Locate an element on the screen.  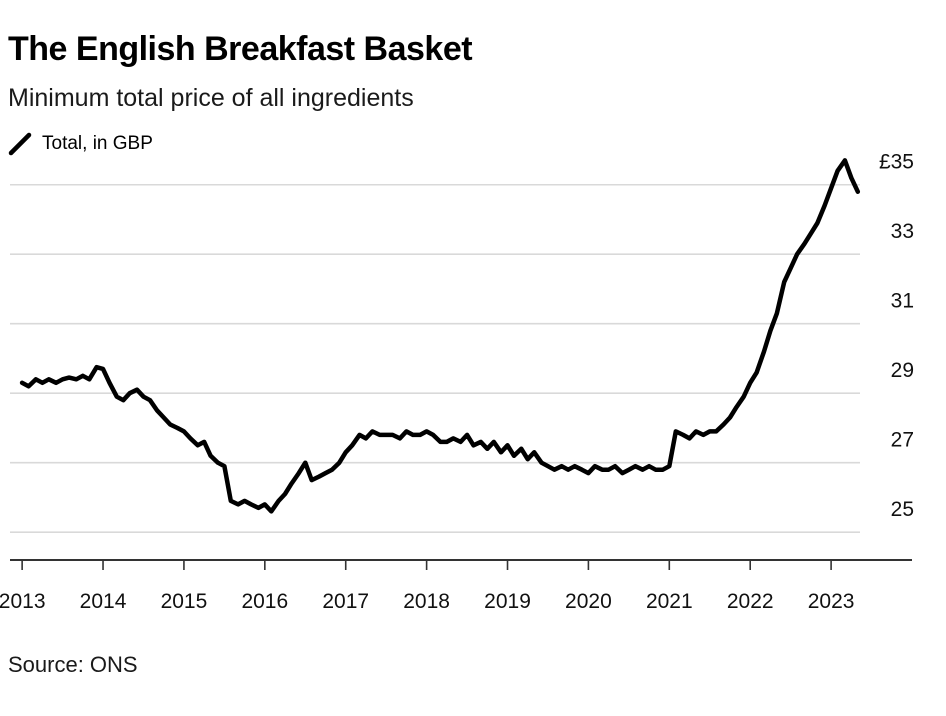
chart-subtitle: Minimum total price of all ingredients is located at coordinates (211, 98).